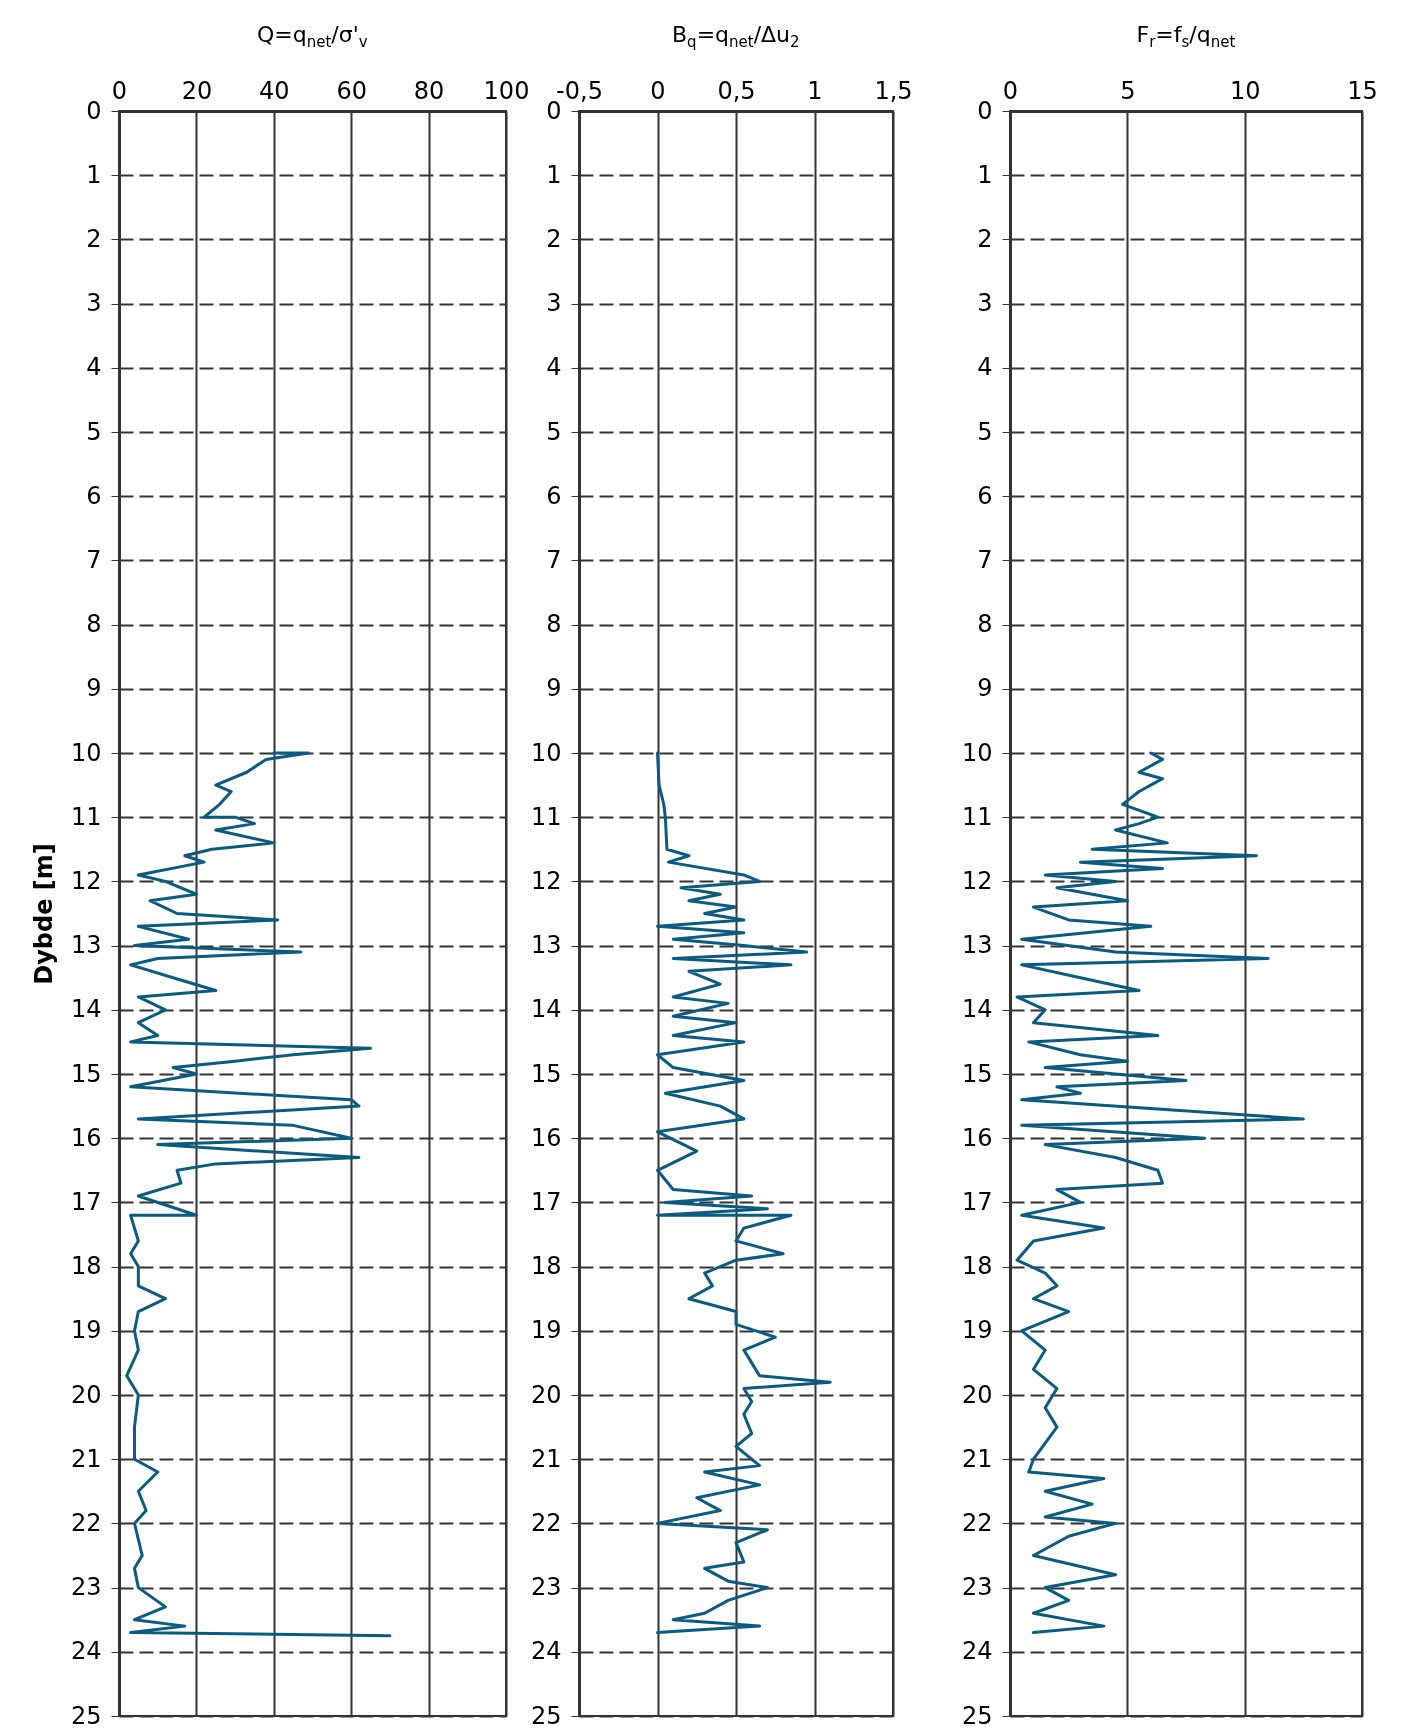 Image resolution: width=1410 pixels, height=1730 pixels. I want to click on x-tick-label: 20, so click(197, 90).